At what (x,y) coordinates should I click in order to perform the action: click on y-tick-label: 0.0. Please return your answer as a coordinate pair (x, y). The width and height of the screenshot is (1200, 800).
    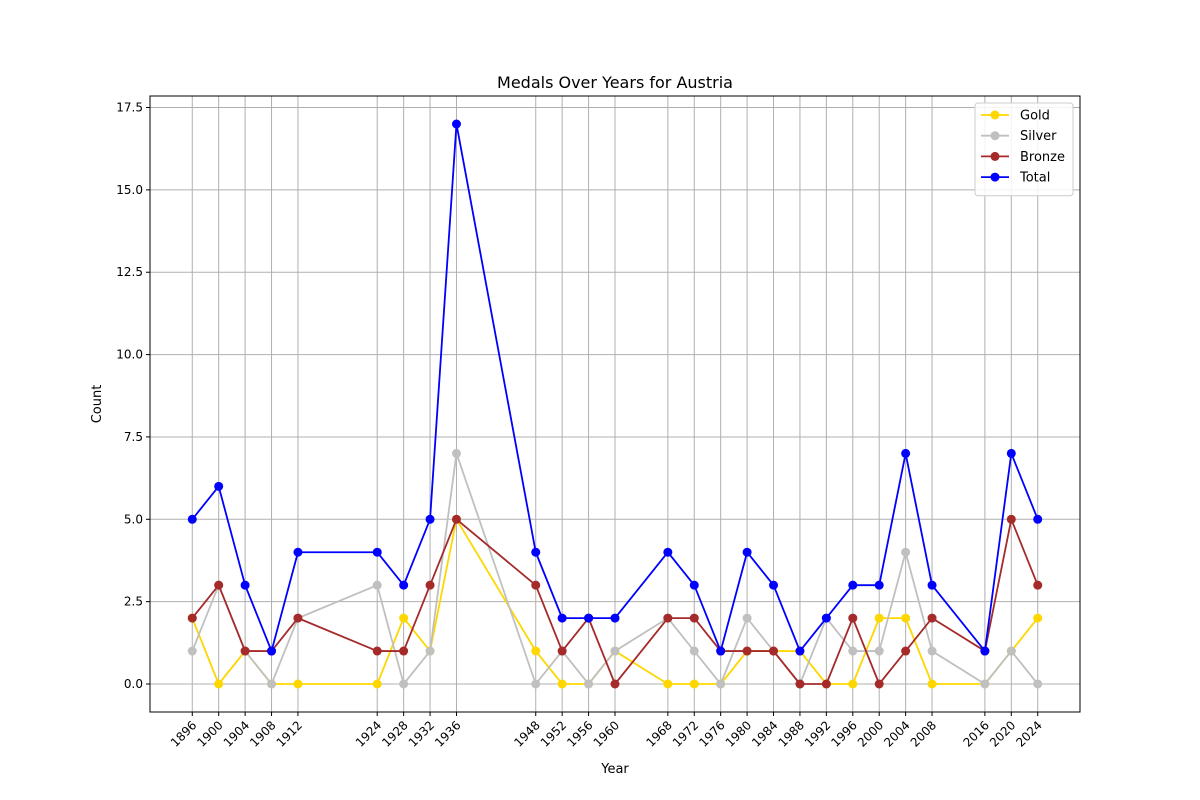
    Looking at the image, I should click on (133, 684).